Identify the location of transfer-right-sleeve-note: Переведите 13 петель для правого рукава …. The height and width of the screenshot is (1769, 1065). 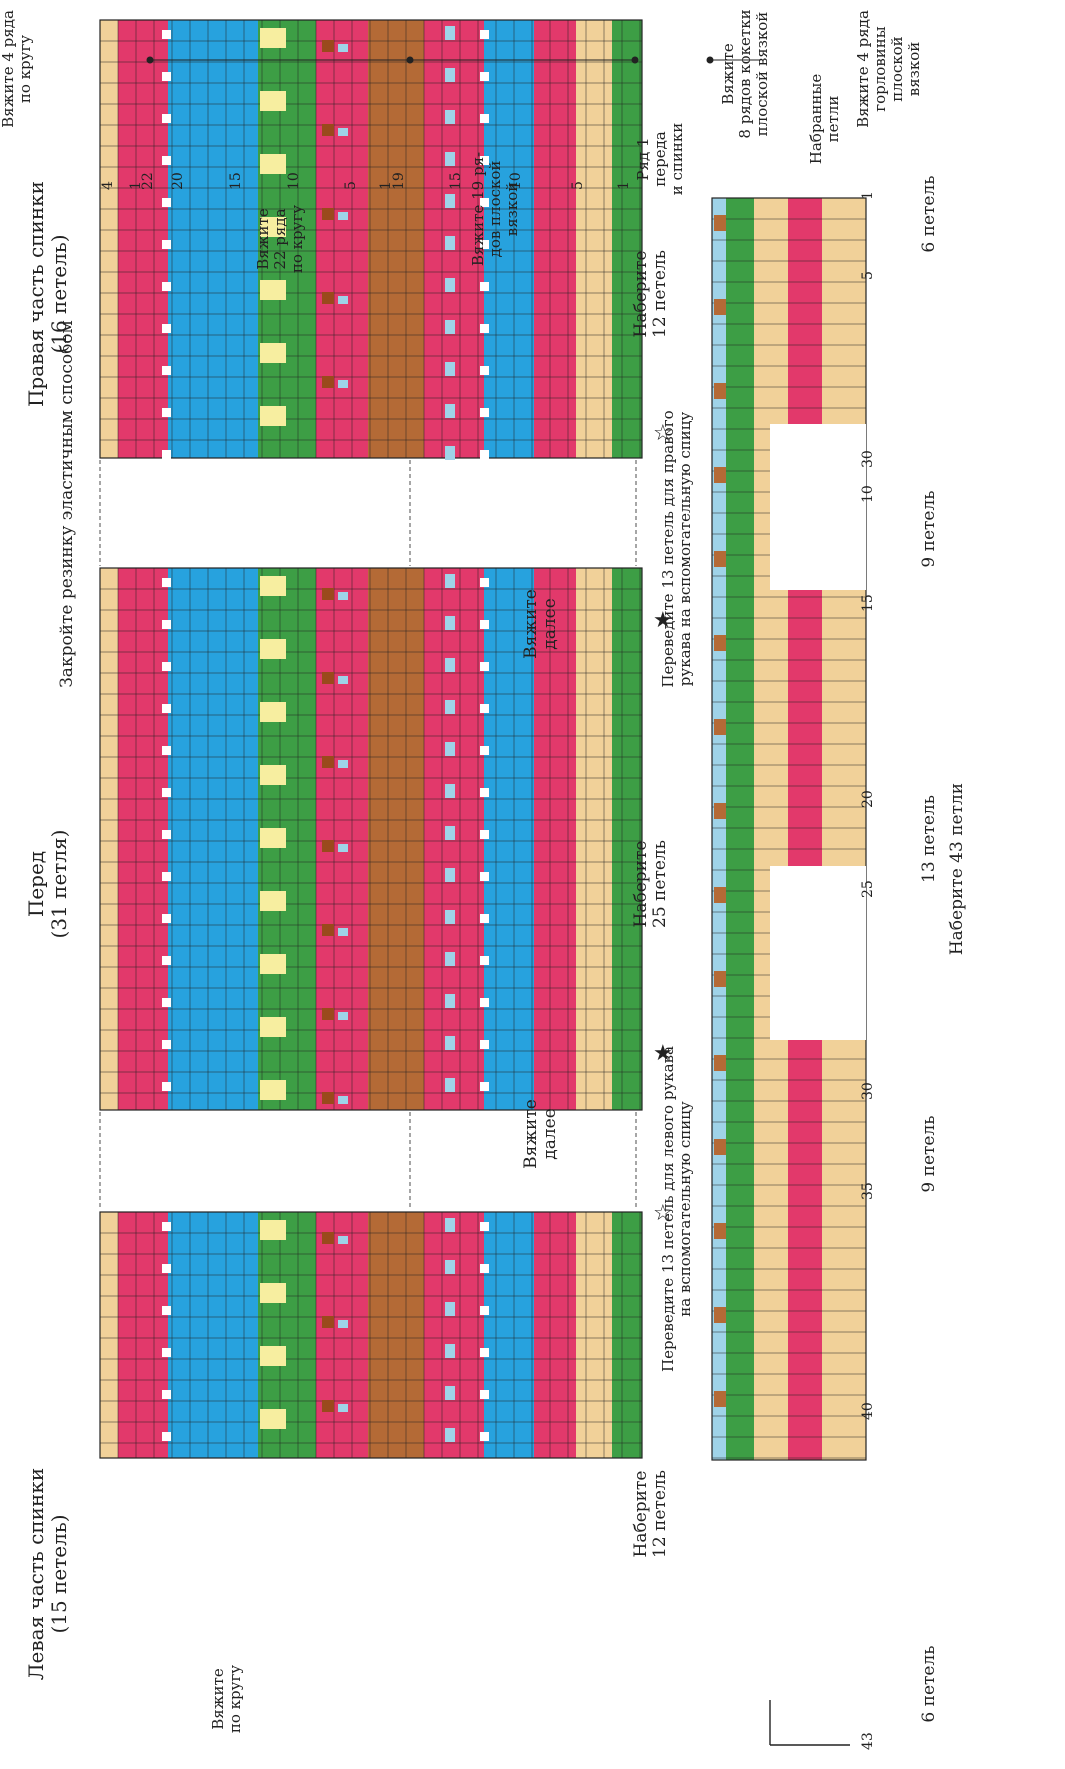
(676, 549).